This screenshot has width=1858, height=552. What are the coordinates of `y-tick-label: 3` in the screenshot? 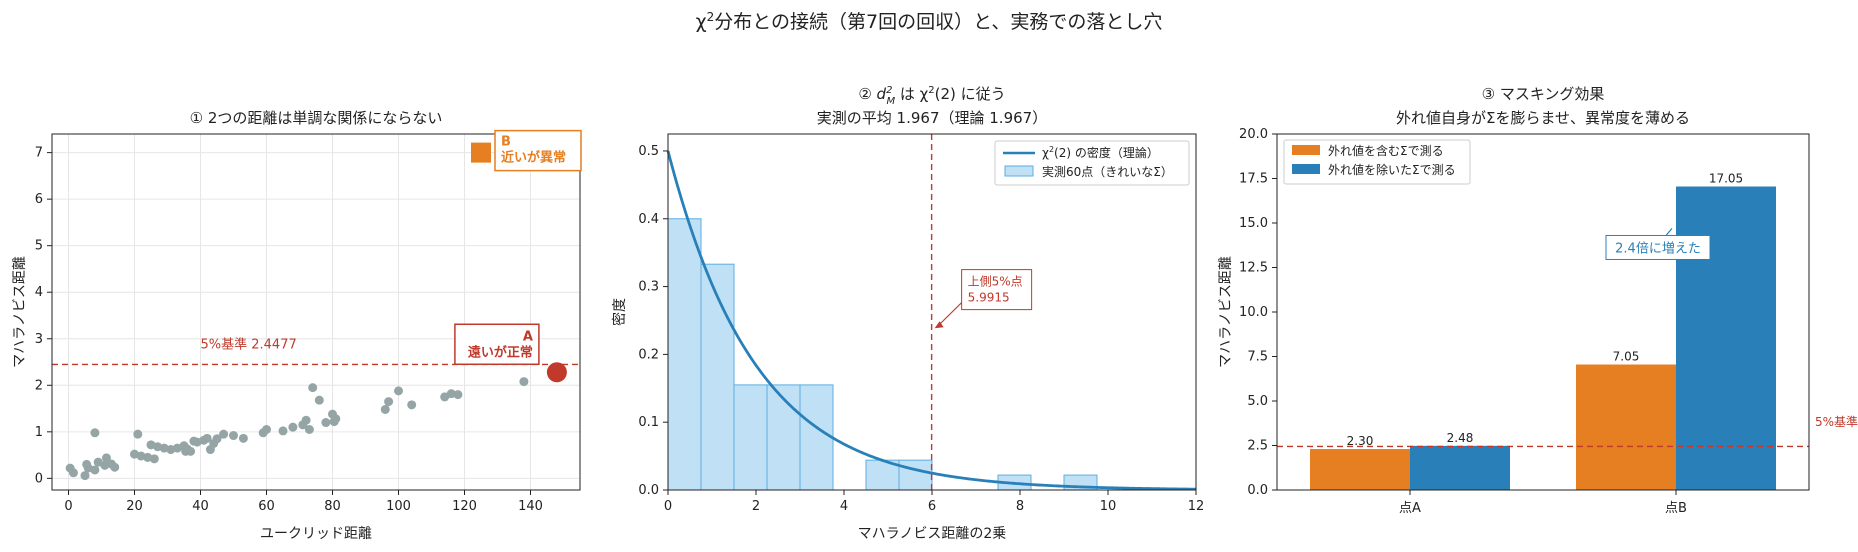 It's located at (39, 339).